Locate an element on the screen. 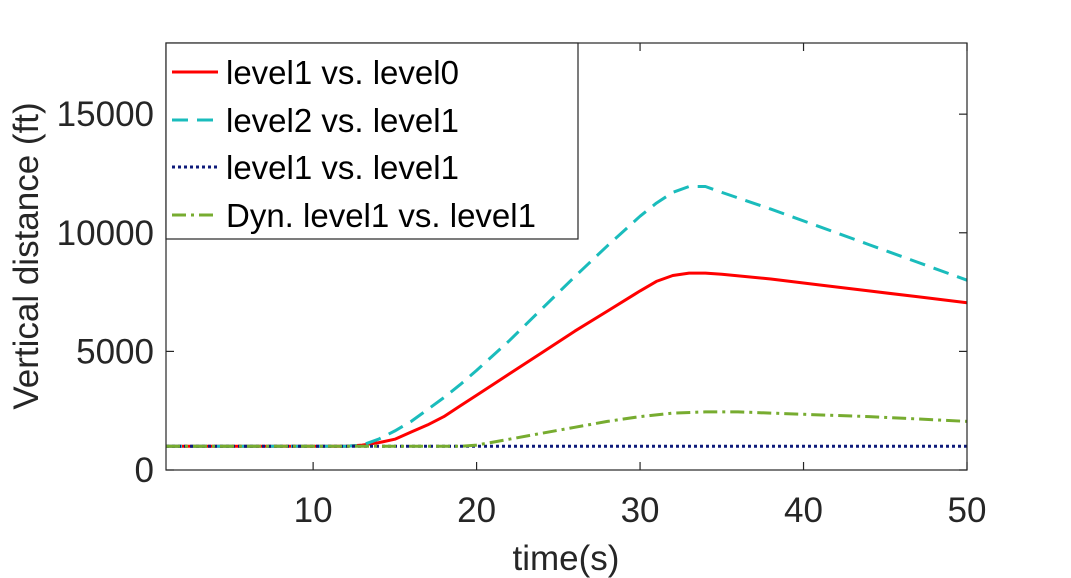  legend-entry: Dyn. level1 vs. level1 is located at coordinates (354, 215).